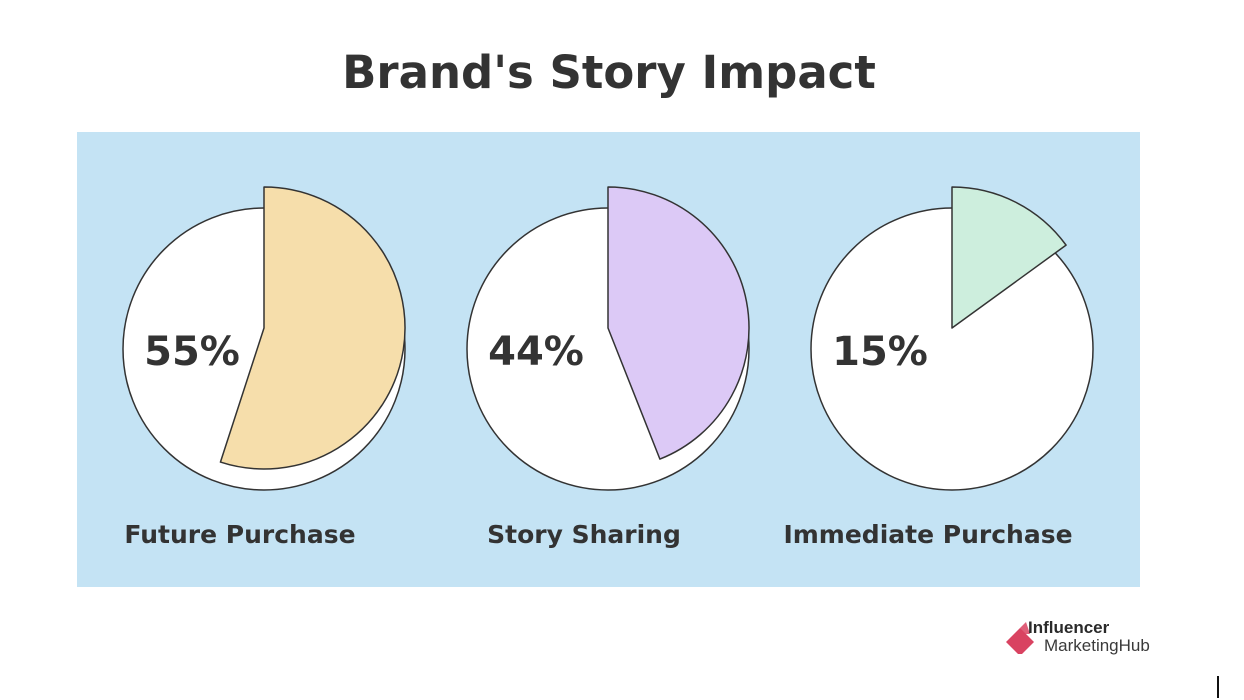 This screenshot has height=700, width=1244. I want to click on pie-value-label: 44%, so click(536, 352).